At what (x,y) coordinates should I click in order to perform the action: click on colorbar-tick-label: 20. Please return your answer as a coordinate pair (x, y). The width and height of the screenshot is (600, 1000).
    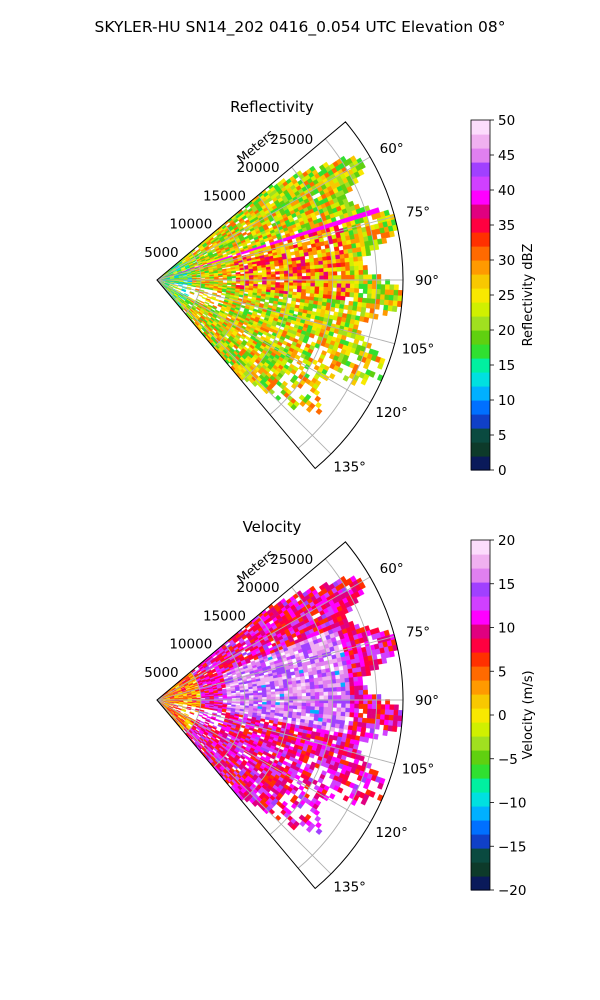
    Looking at the image, I should click on (506, 541).